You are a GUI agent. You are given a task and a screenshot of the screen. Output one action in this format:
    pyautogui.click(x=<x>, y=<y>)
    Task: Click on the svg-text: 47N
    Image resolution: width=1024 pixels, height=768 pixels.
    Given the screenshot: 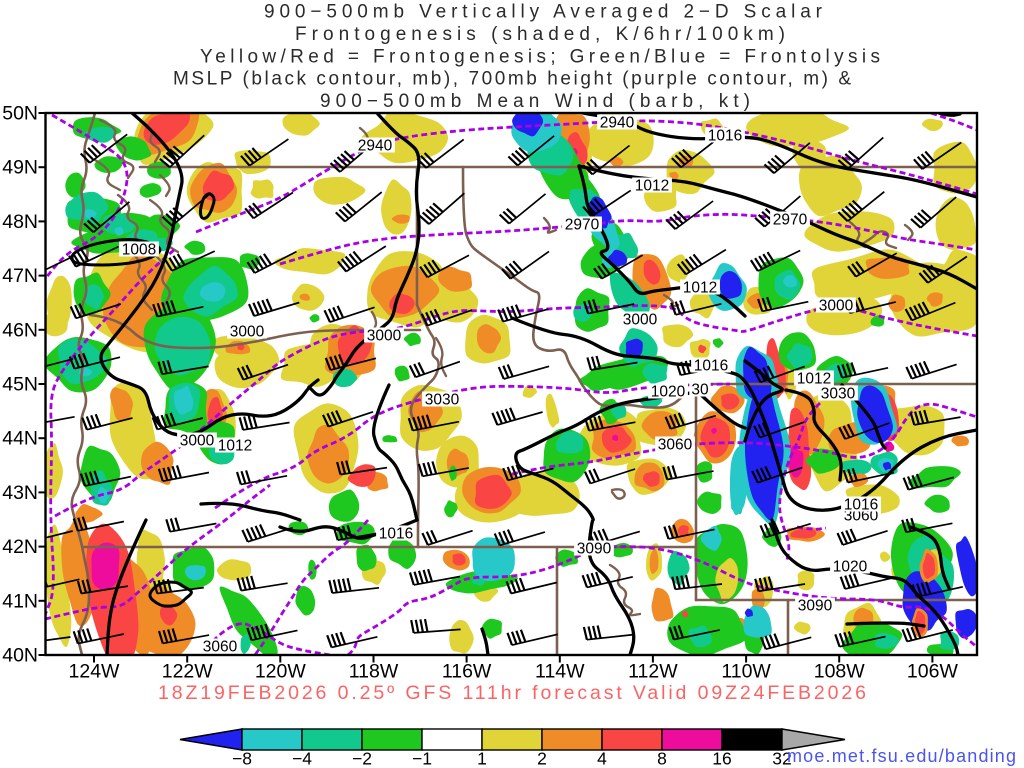 What is the action you would take?
    pyautogui.click(x=20, y=276)
    